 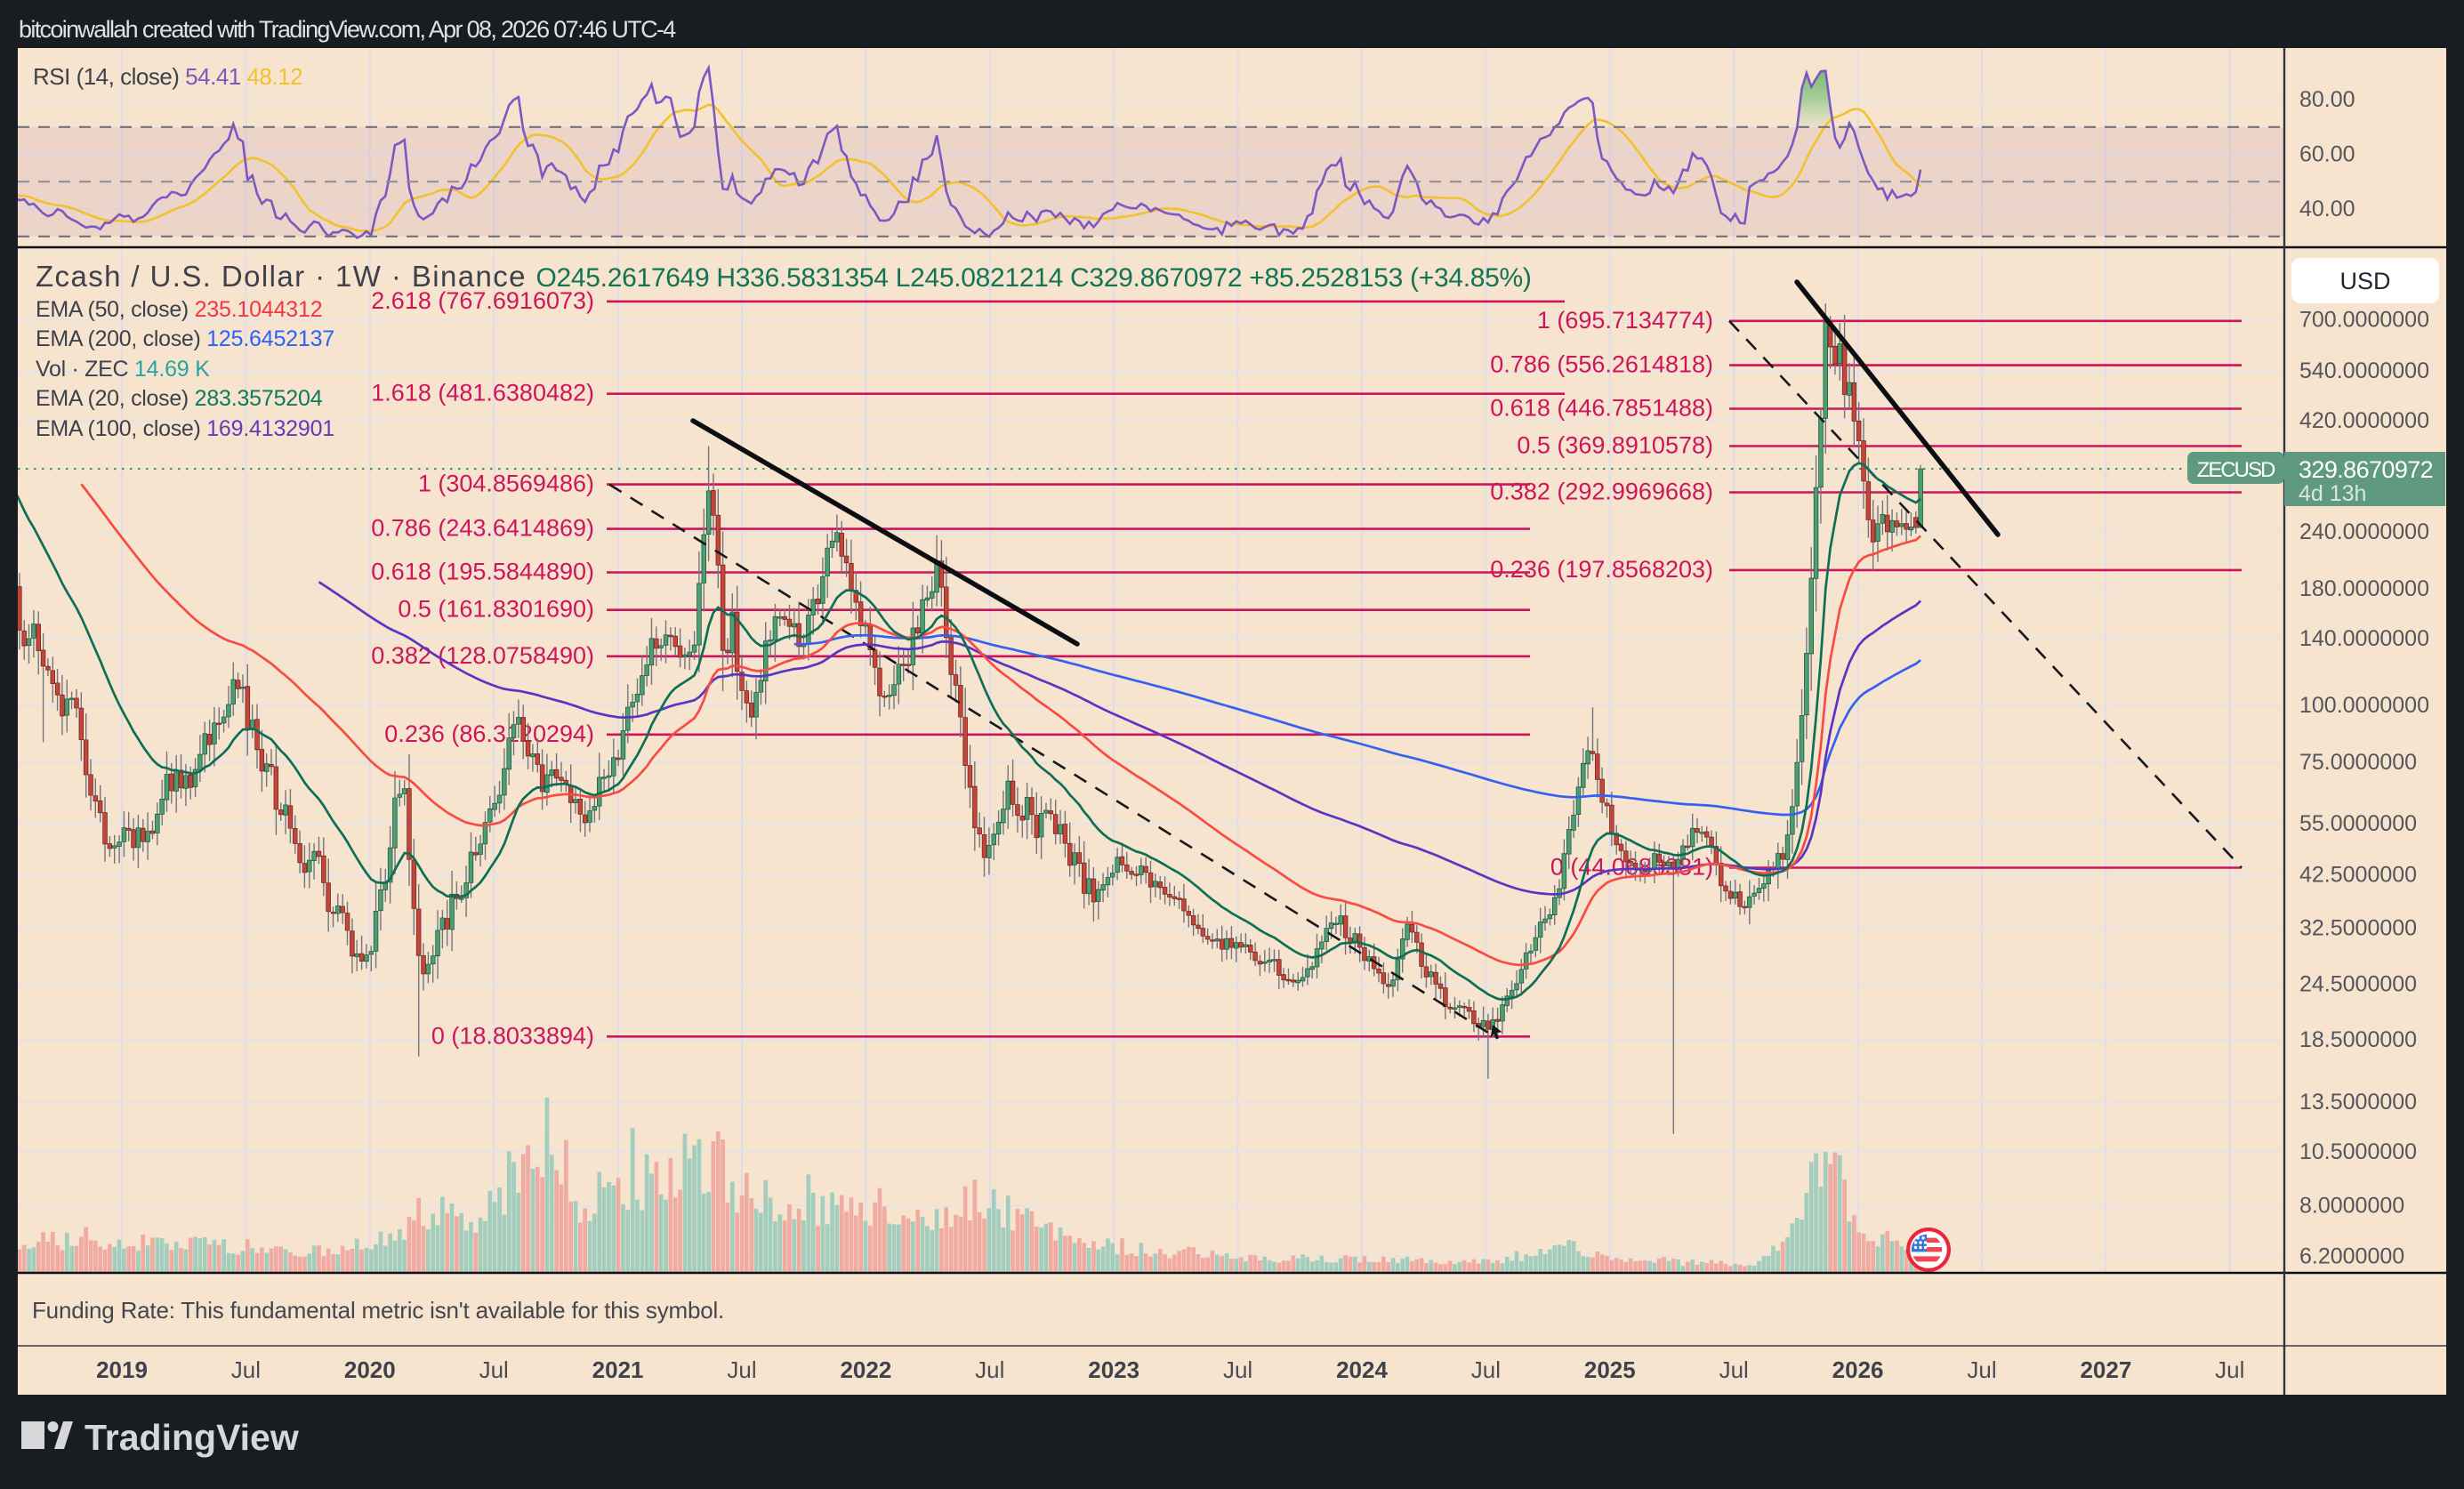 What do you see at coordinates (482, 572) in the screenshot?
I see `svg-text: 0.618 (195.5844890)` at bounding box center [482, 572].